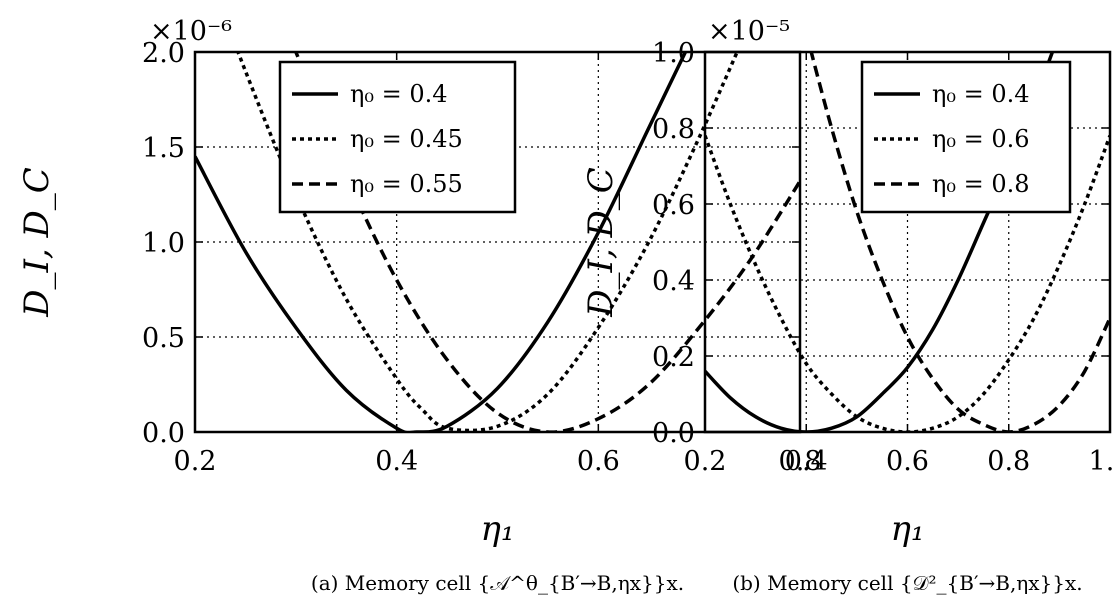 The height and width of the screenshot is (604, 1116). I want to click on y-scale-label: ×10⁻⁶, so click(191, 31).